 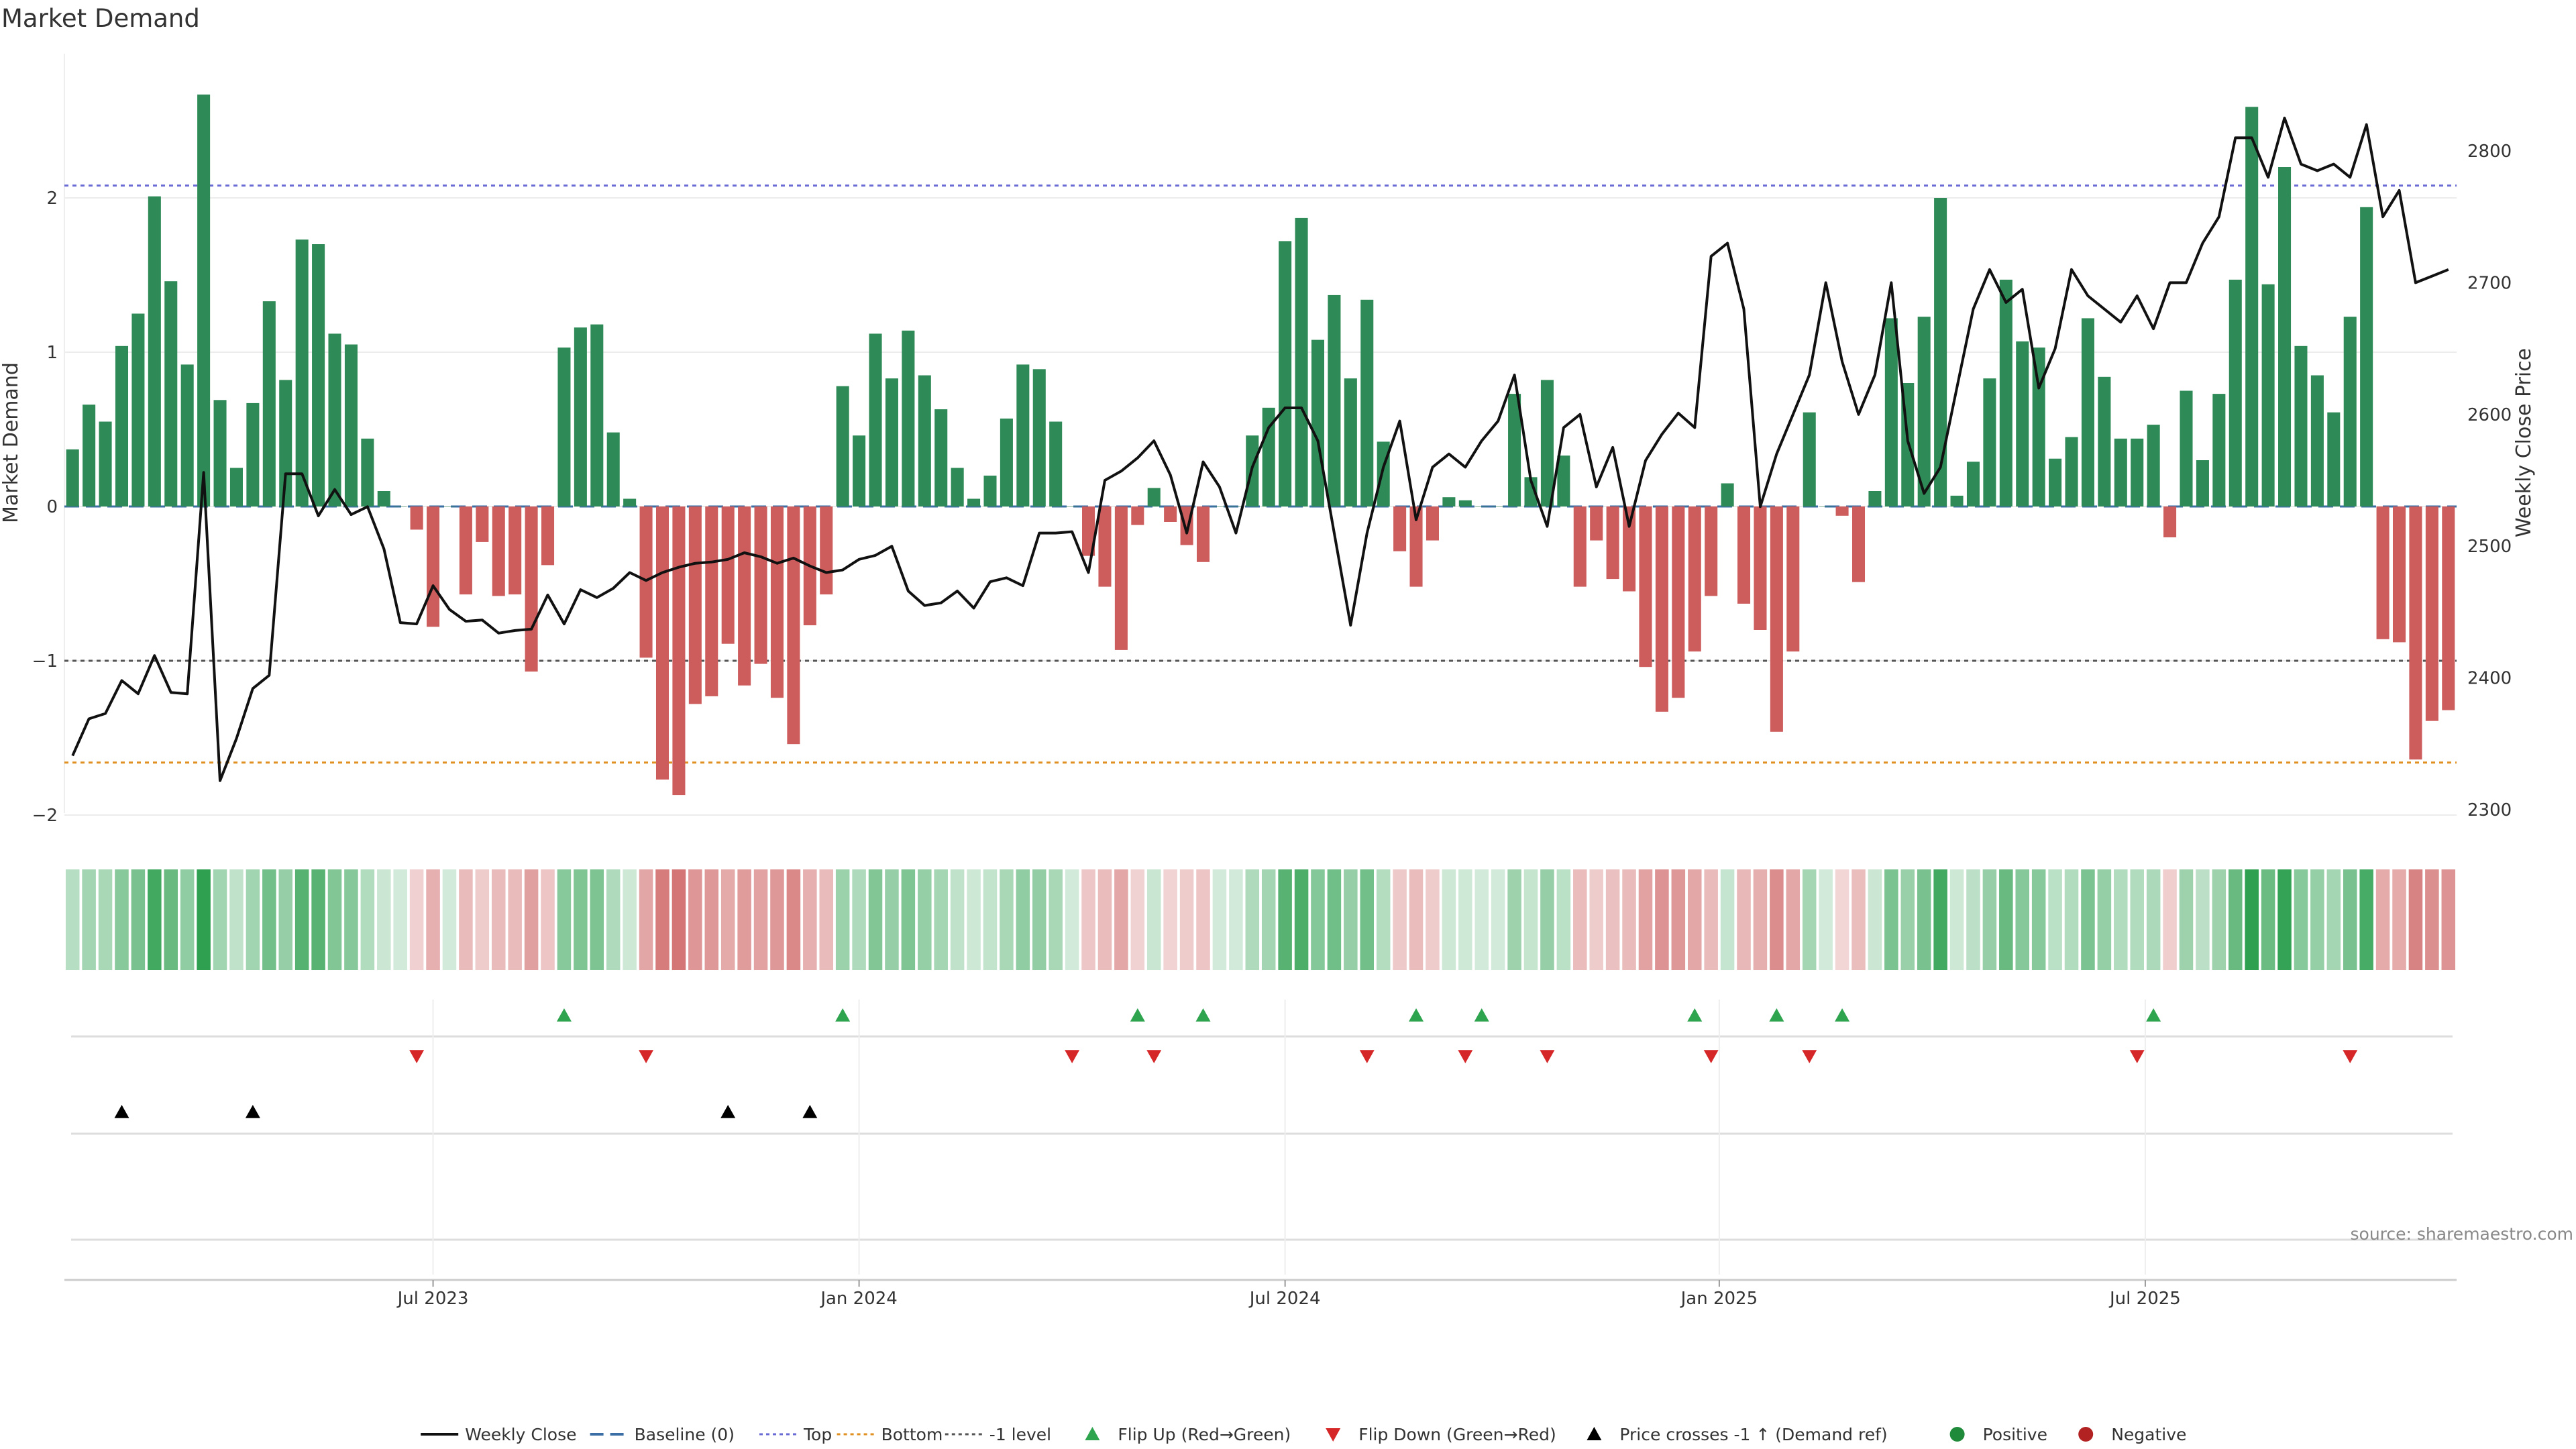 What do you see at coordinates (1188, 1434) in the screenshot?
I see `legend-item: Flip Up (Red→Green)` at bounding box center [1188, 1434].